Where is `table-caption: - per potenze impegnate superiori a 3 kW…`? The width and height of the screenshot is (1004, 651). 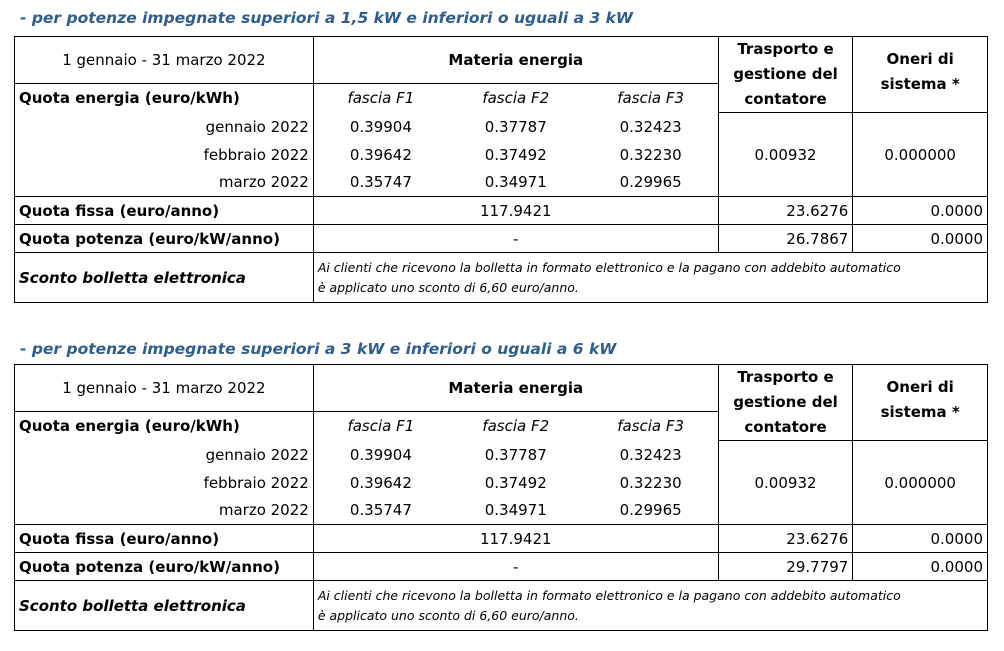
table-caption: - per potenze impegnate superiori a 3 kW… is located at coordinates (318, 349).